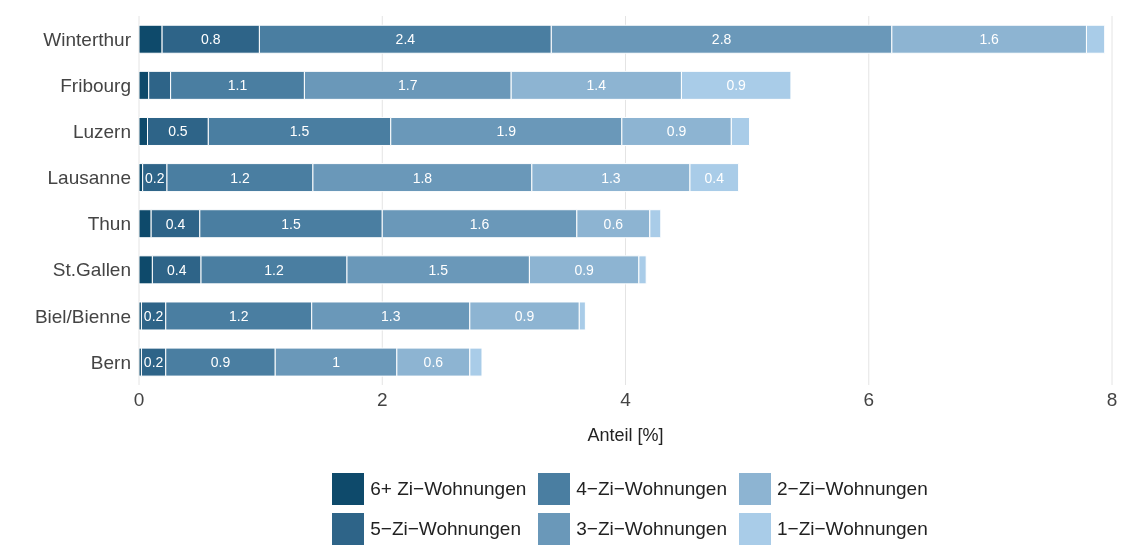 The height and width of the screenshot is (553, 1132). What do you see at coordinates (626, 400) in the screenshot?
I see `x-tick-label: 4` at bounding box center [626, 400].